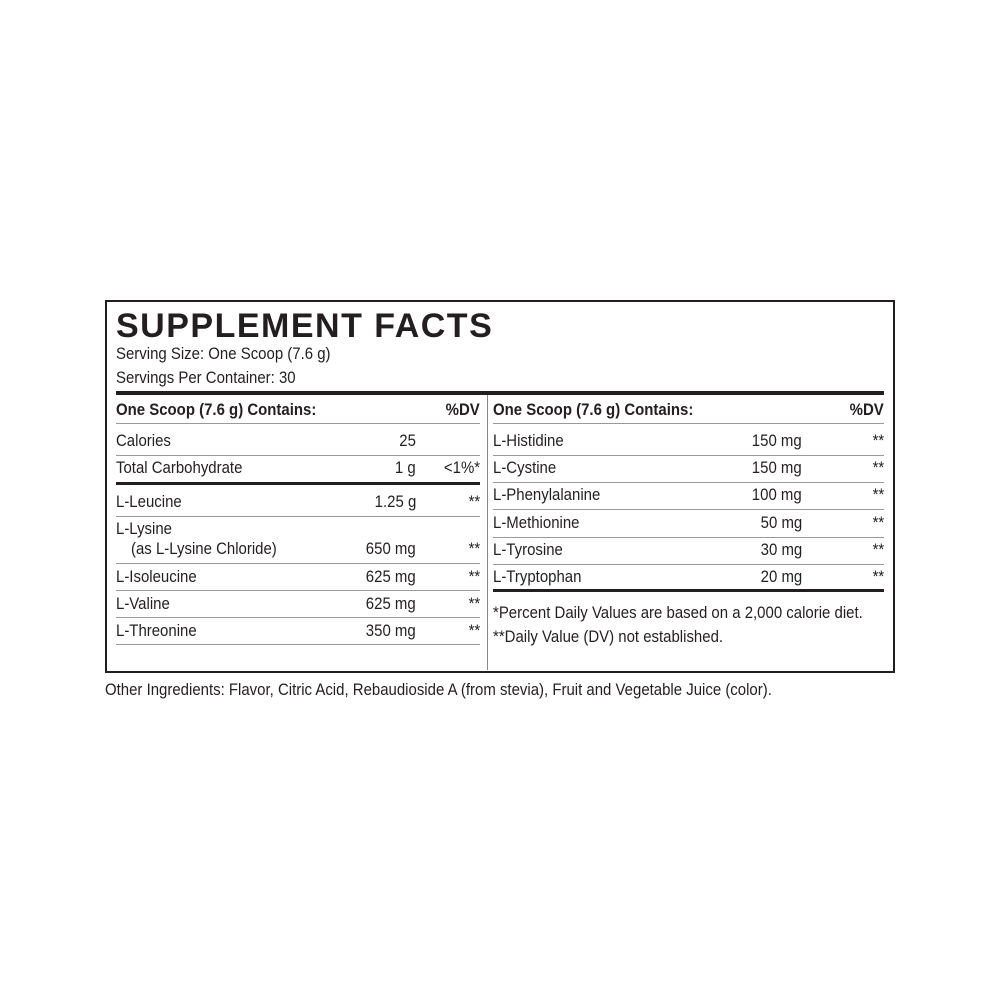 This screenshot has height=1000, width=1000. Describe the element at coordinates (537, 576) in the screenshot. I see `nutrient-name: L-Tryptophan` at that location.